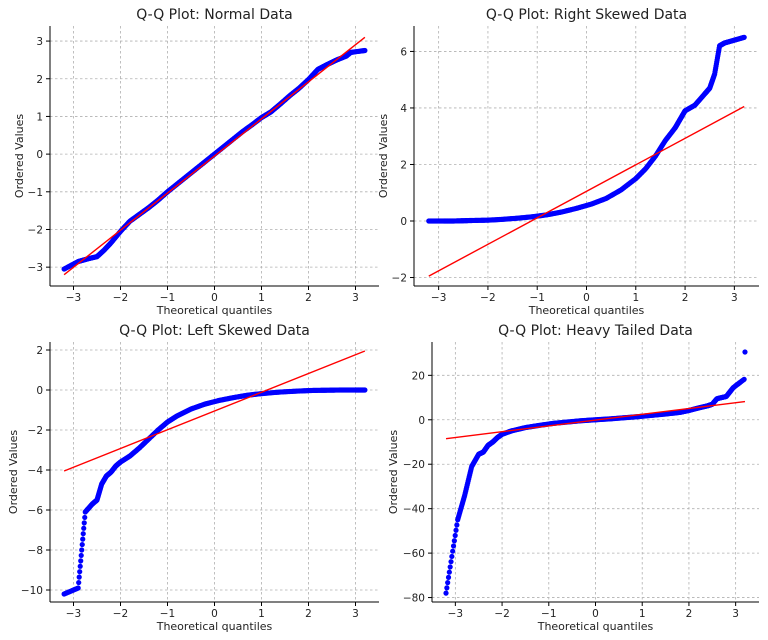 Image resolution: width=768 pixels, height=640 pixels. I want to click on chart-title: Q-Q Plot: Left Skewed Data, so click(214, 331).